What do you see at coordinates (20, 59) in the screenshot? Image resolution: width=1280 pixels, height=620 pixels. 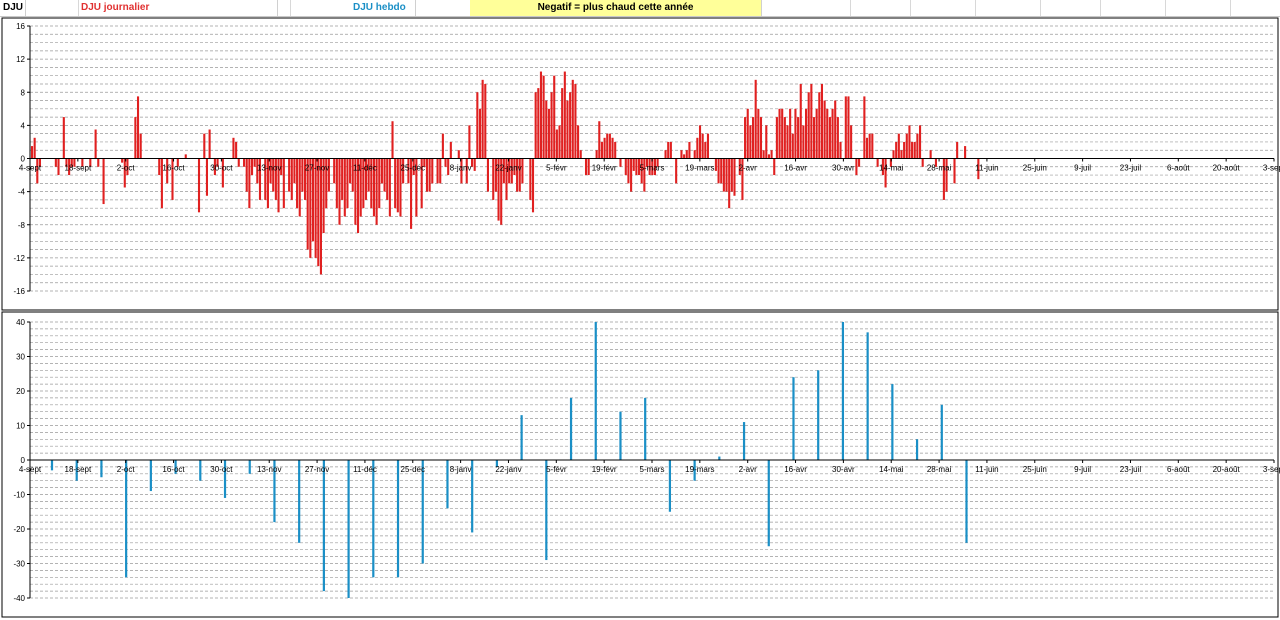 I see `y-tick-label: 12` at bounding box center [20, 59].